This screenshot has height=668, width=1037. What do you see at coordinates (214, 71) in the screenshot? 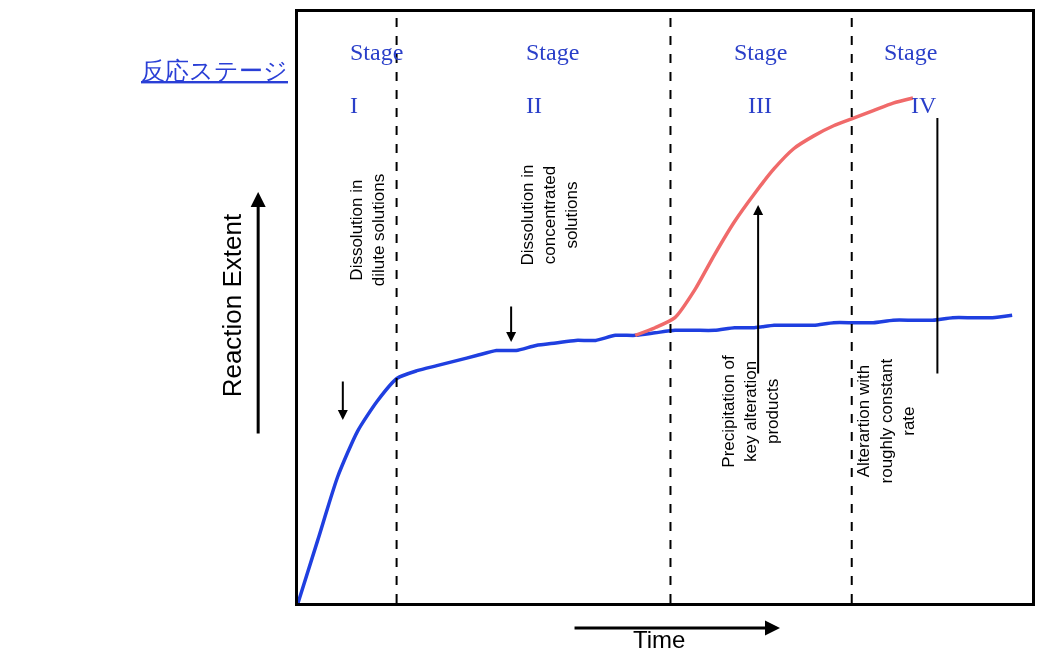
I see `chart-title: 反応ステージ` at bounding box center [214, 71].